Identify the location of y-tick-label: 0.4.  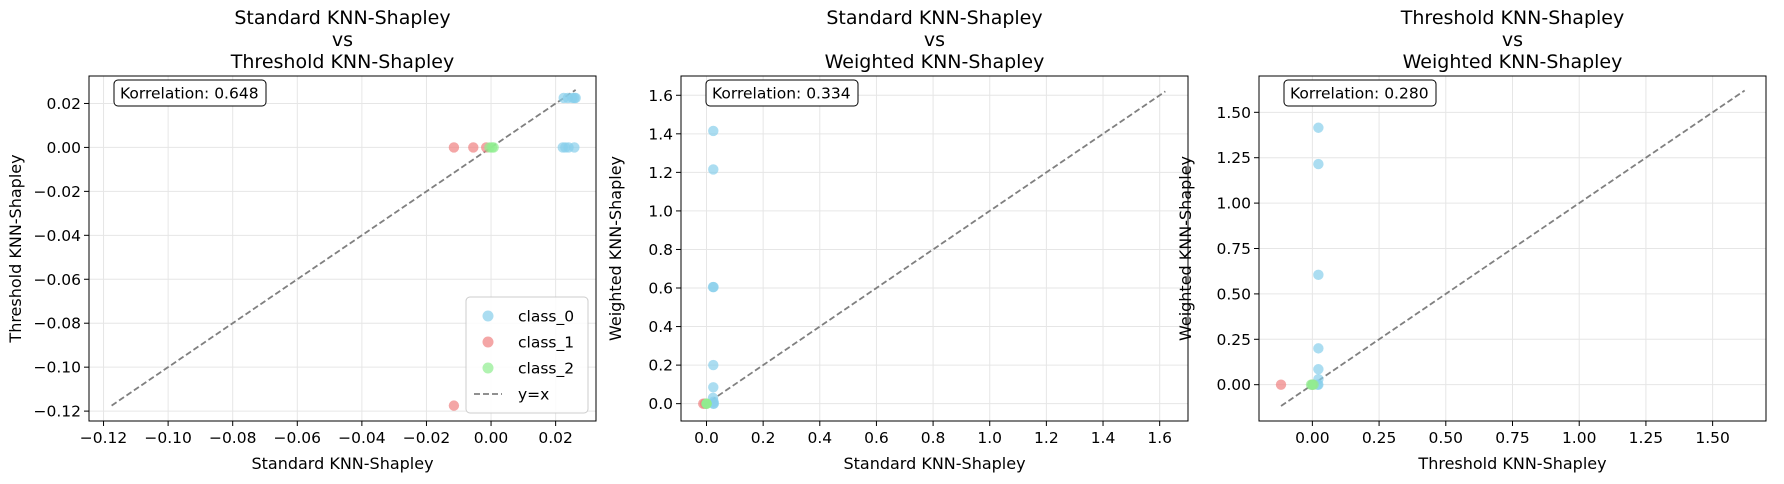
(660, 327).